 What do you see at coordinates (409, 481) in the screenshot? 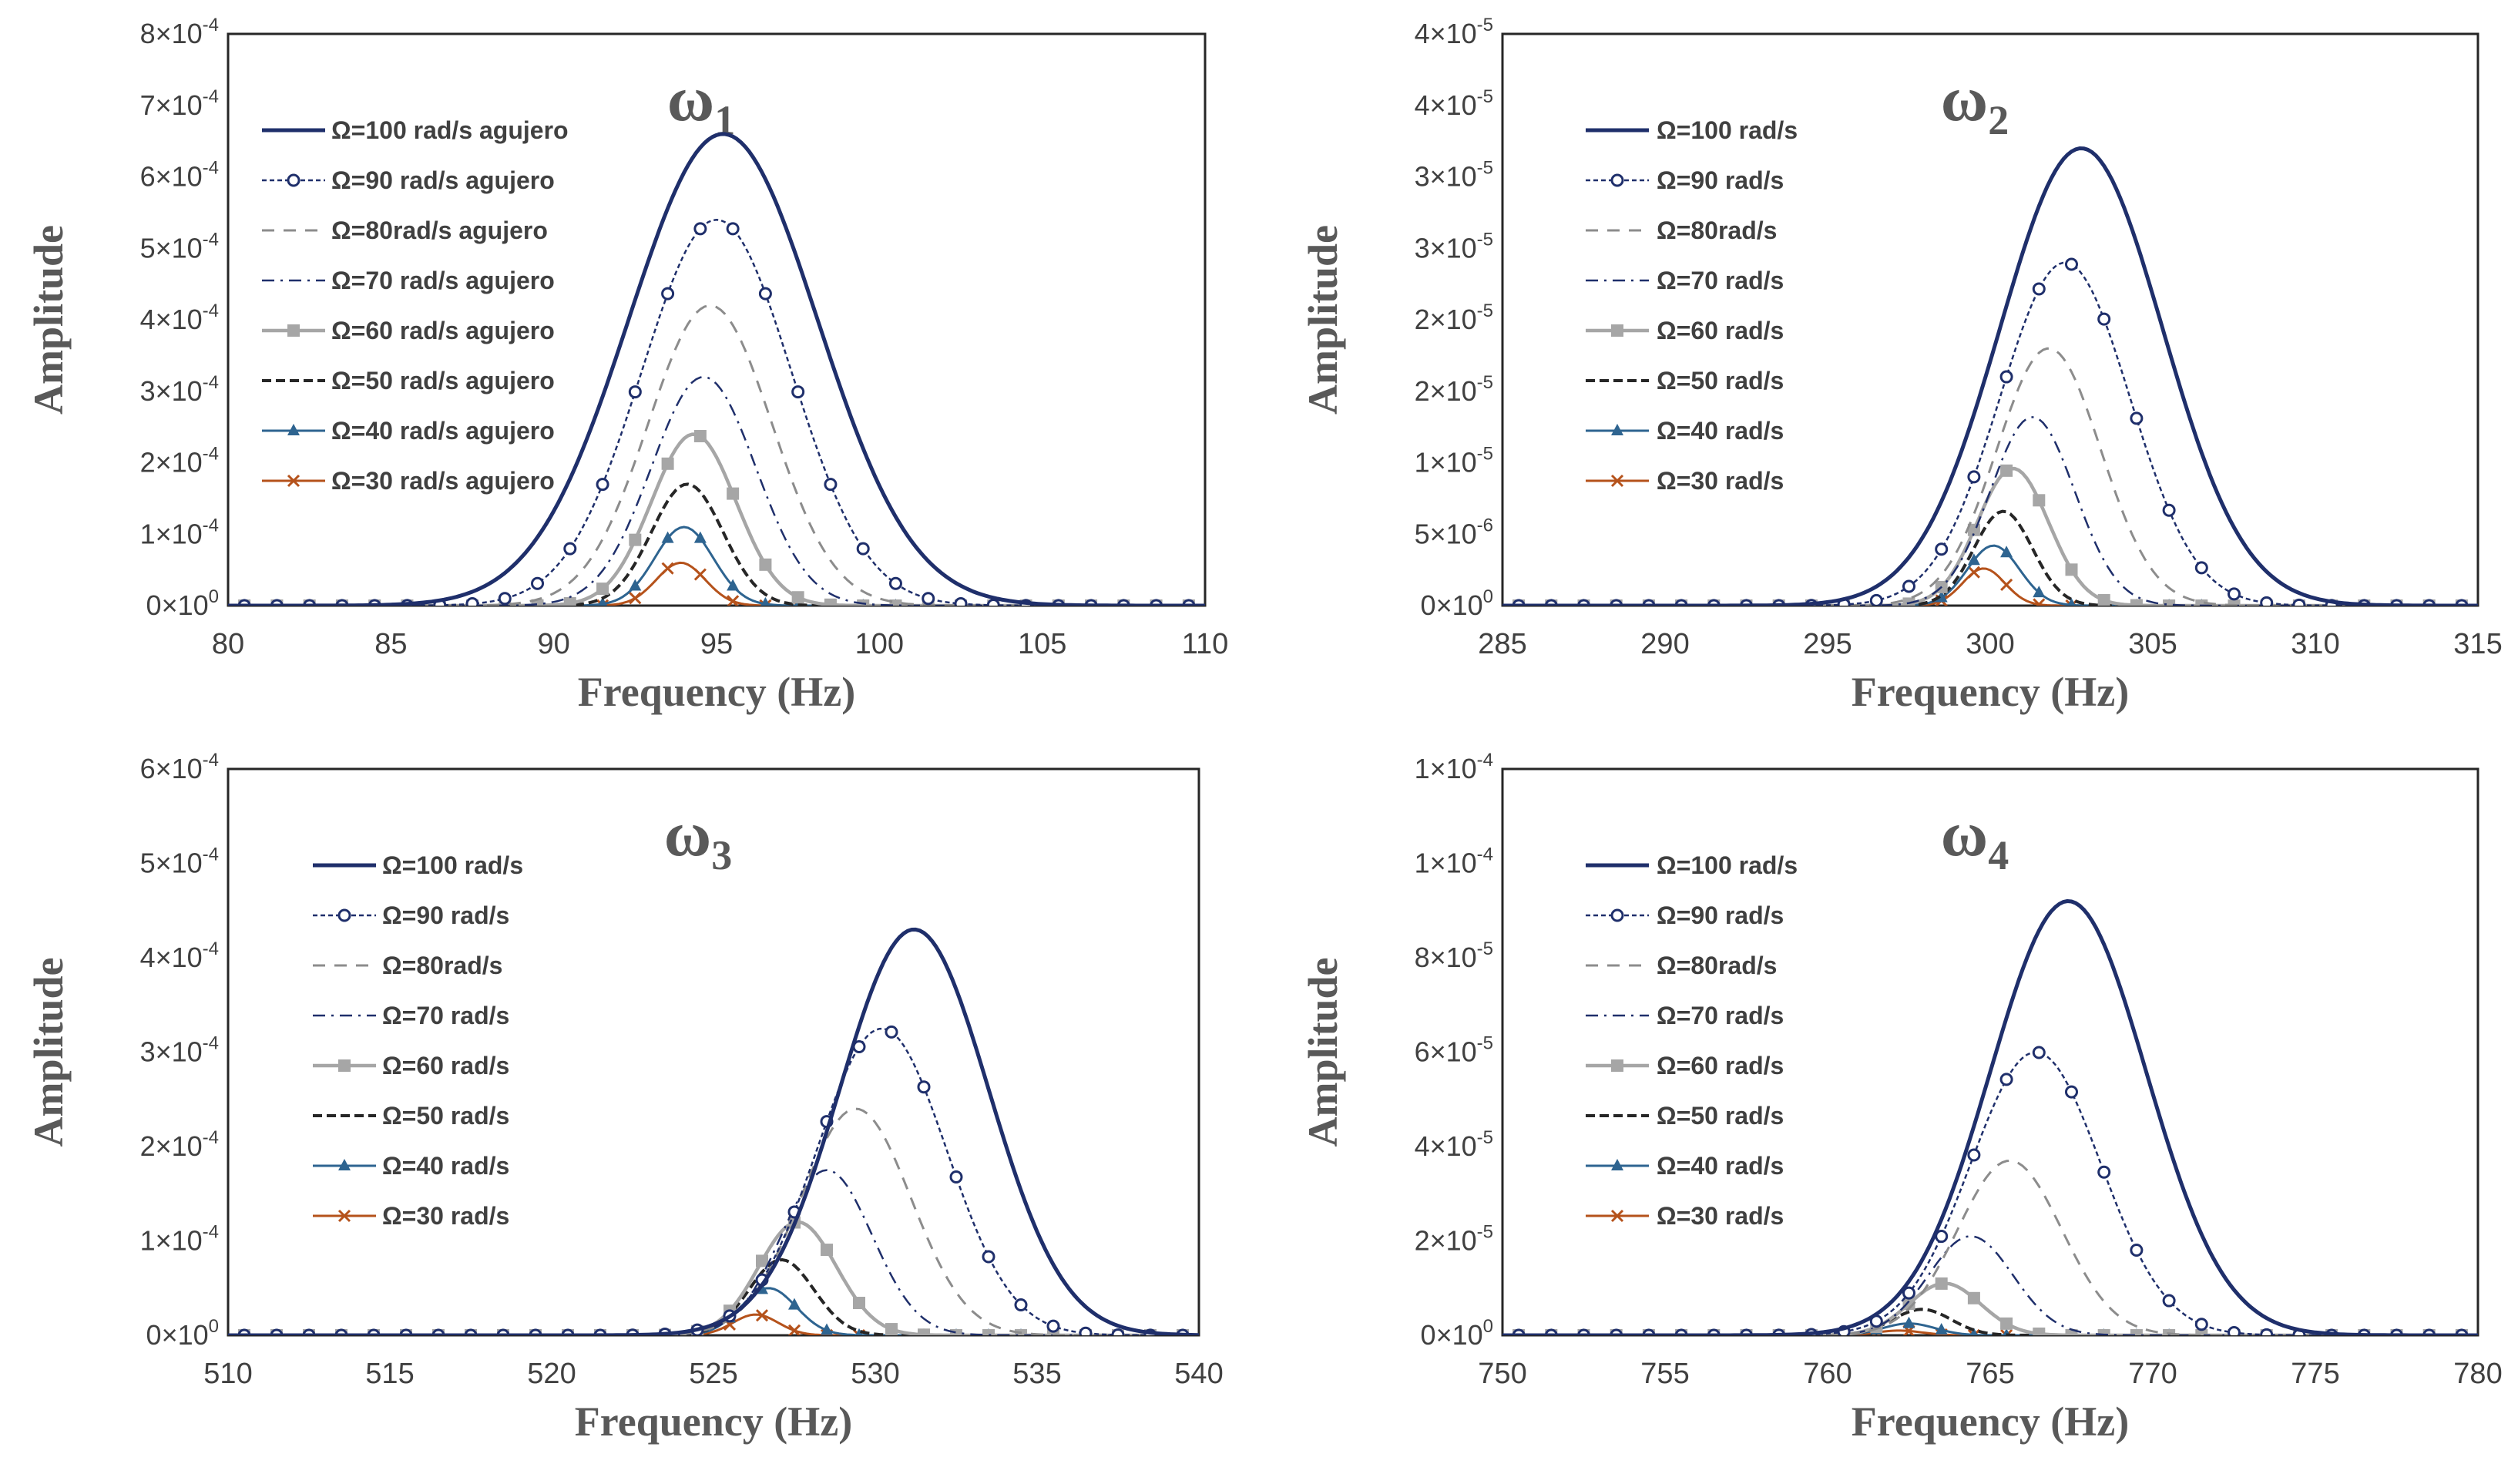
I see `legend-item: Ω=30 rad/s agujero` at bounding box center [409, 481].